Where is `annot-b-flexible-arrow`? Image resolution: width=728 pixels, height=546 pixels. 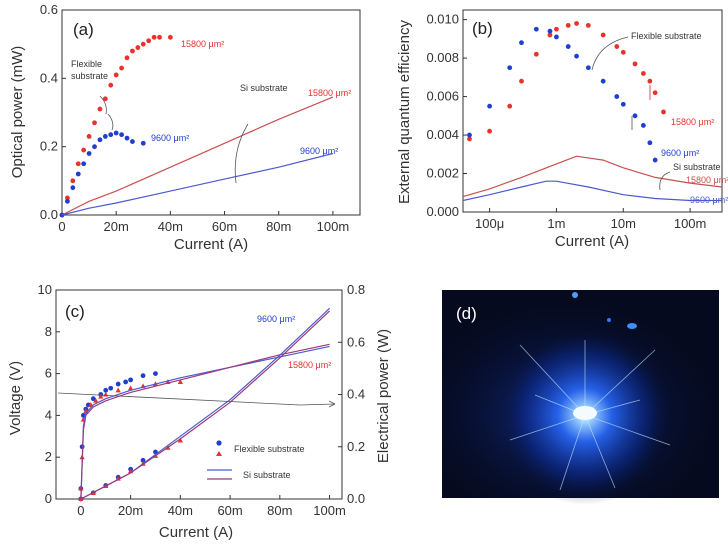
annot-b-flexible-arrow is located at coordinates (610, 53).